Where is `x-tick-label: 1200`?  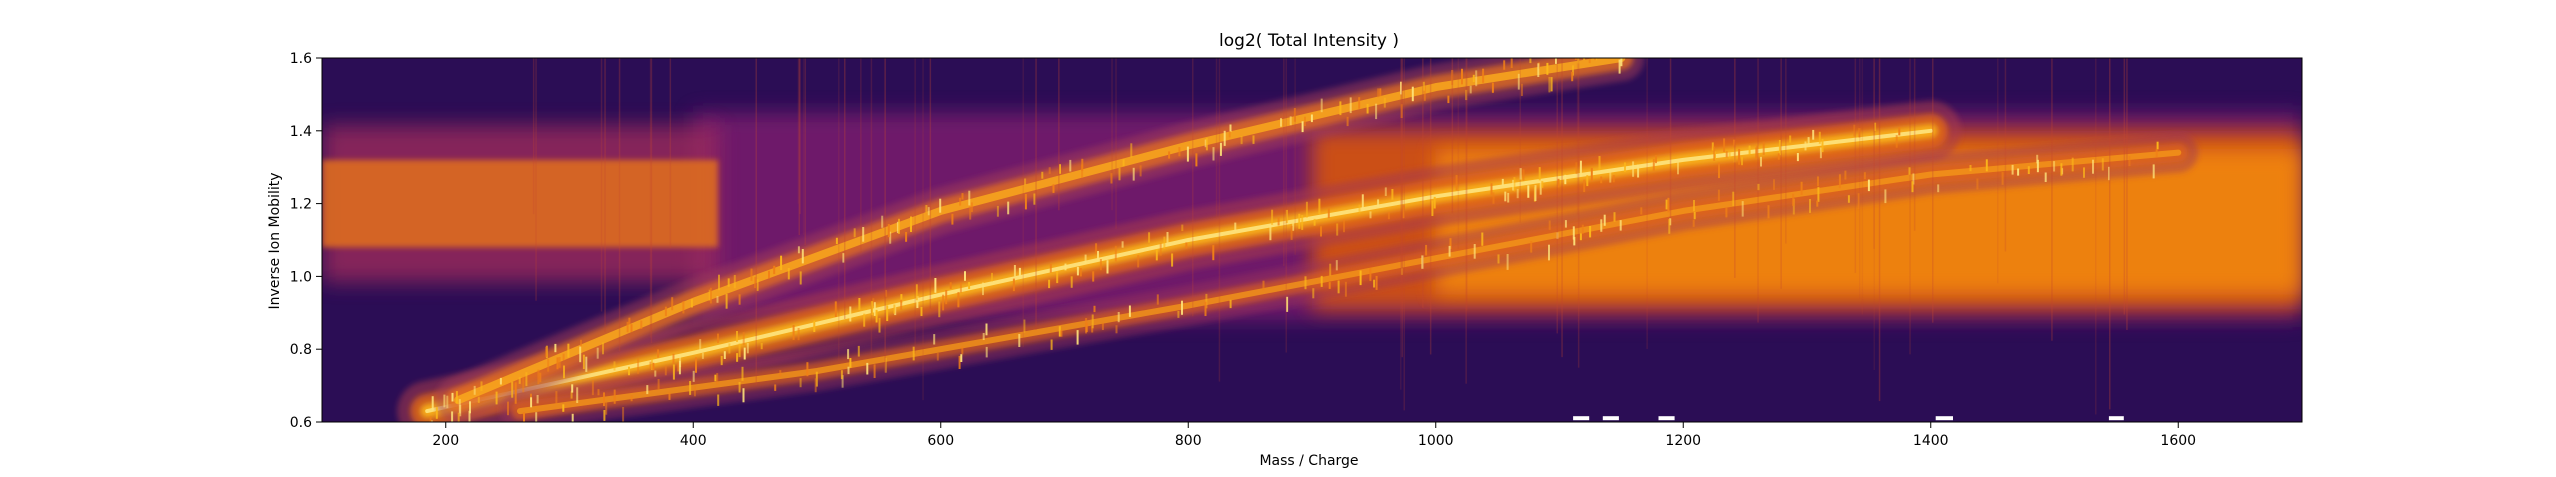
x-tick-label: 1200 is located at coordinates (1683, 441).